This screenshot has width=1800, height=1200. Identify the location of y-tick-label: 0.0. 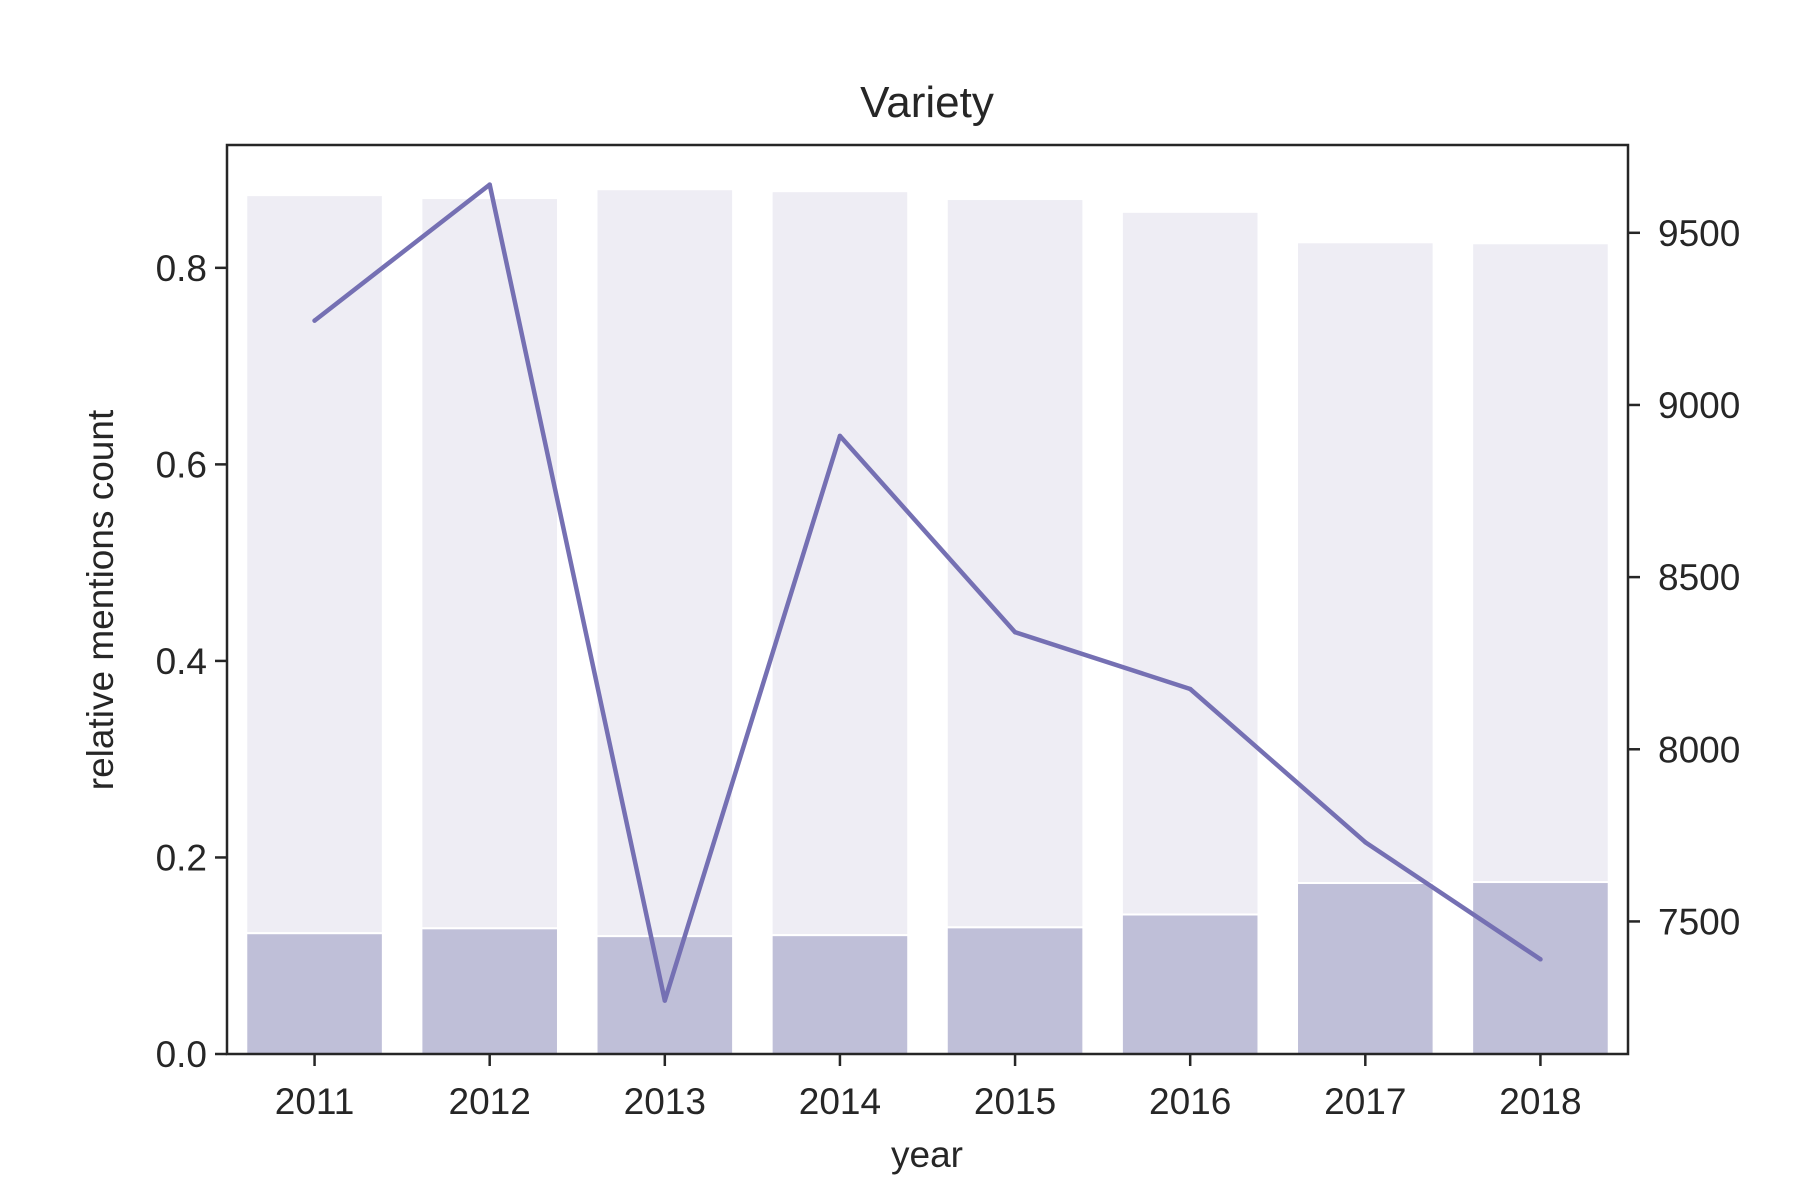
(181, 1054).